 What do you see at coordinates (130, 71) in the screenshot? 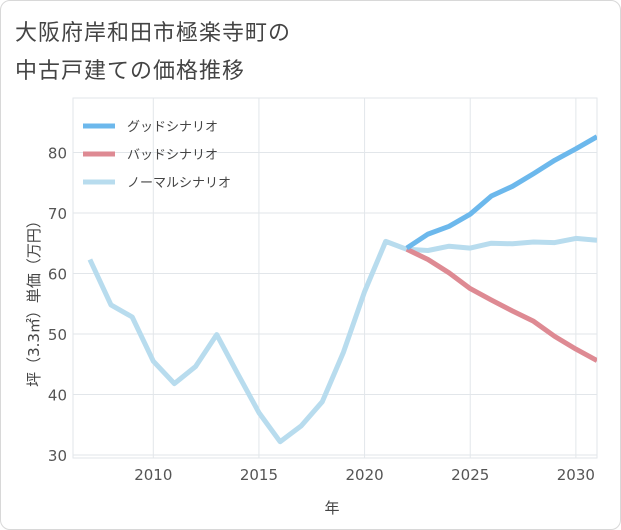
I see `chart-title-line-2: 中古戸建ての価格推移` at bounding box center [130, 71].